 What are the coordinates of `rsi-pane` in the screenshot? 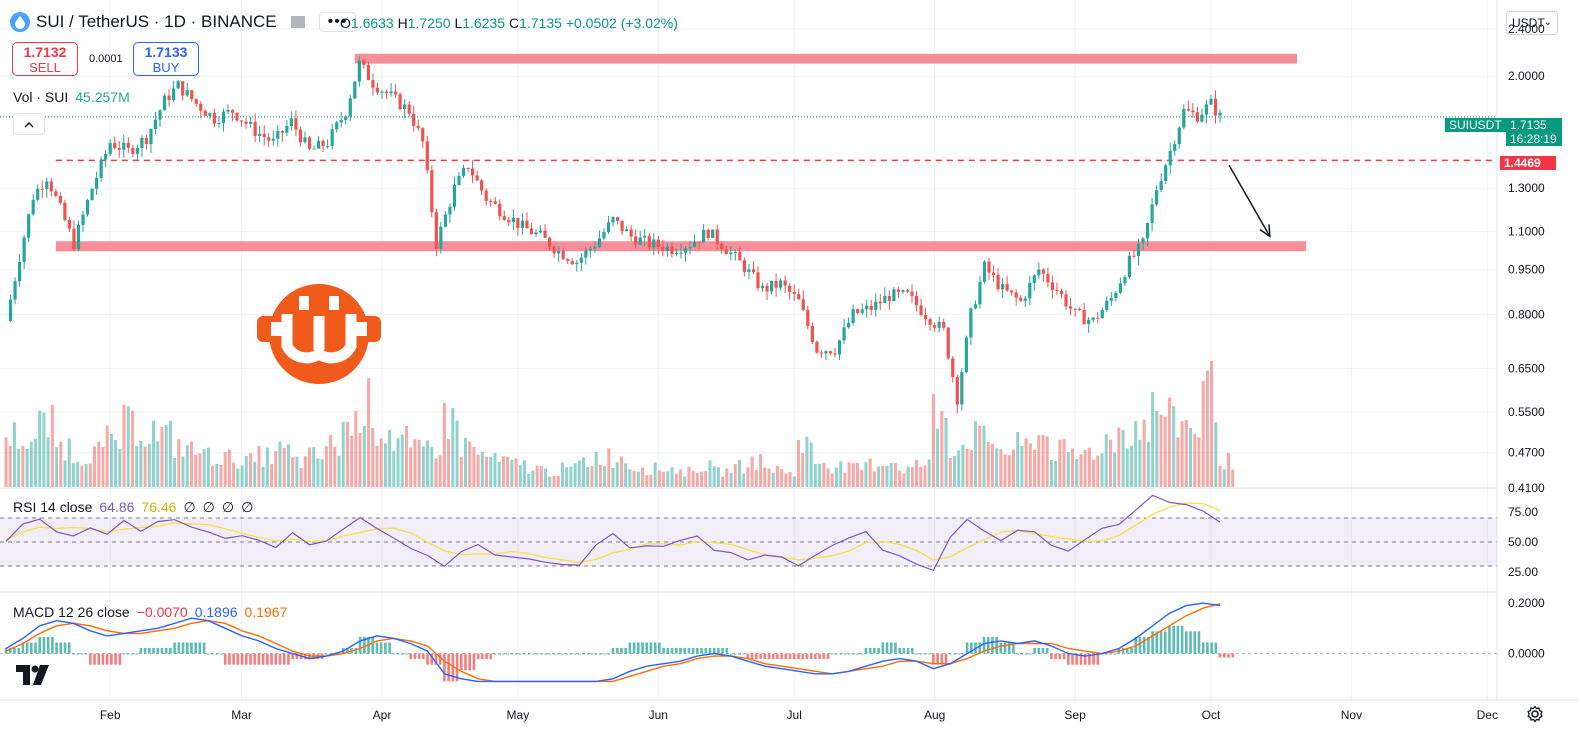 It's located at (748, 533).